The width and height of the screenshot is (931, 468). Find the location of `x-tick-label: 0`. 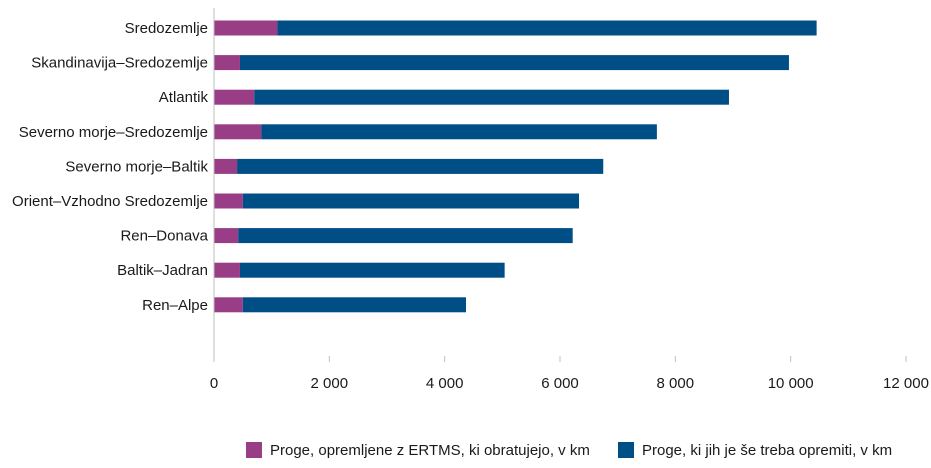

x-tick-label: 0 is located at coordinates (214, 383).